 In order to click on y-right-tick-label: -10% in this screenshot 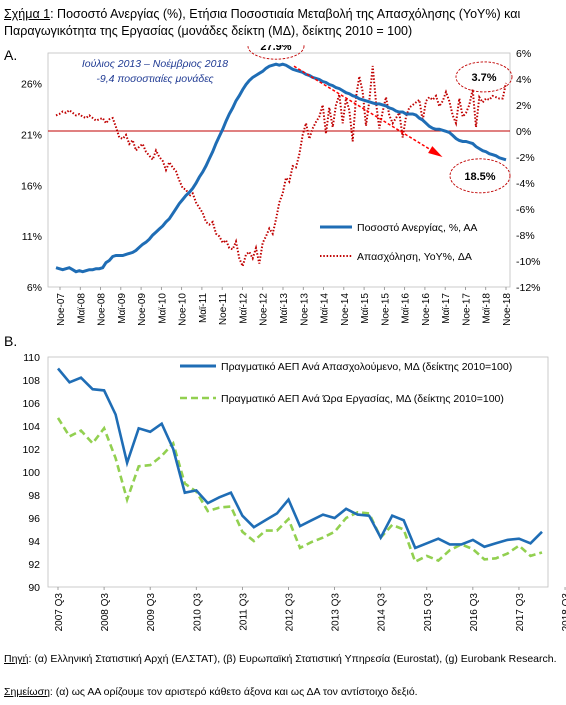, I will do `click(528, 262)`.